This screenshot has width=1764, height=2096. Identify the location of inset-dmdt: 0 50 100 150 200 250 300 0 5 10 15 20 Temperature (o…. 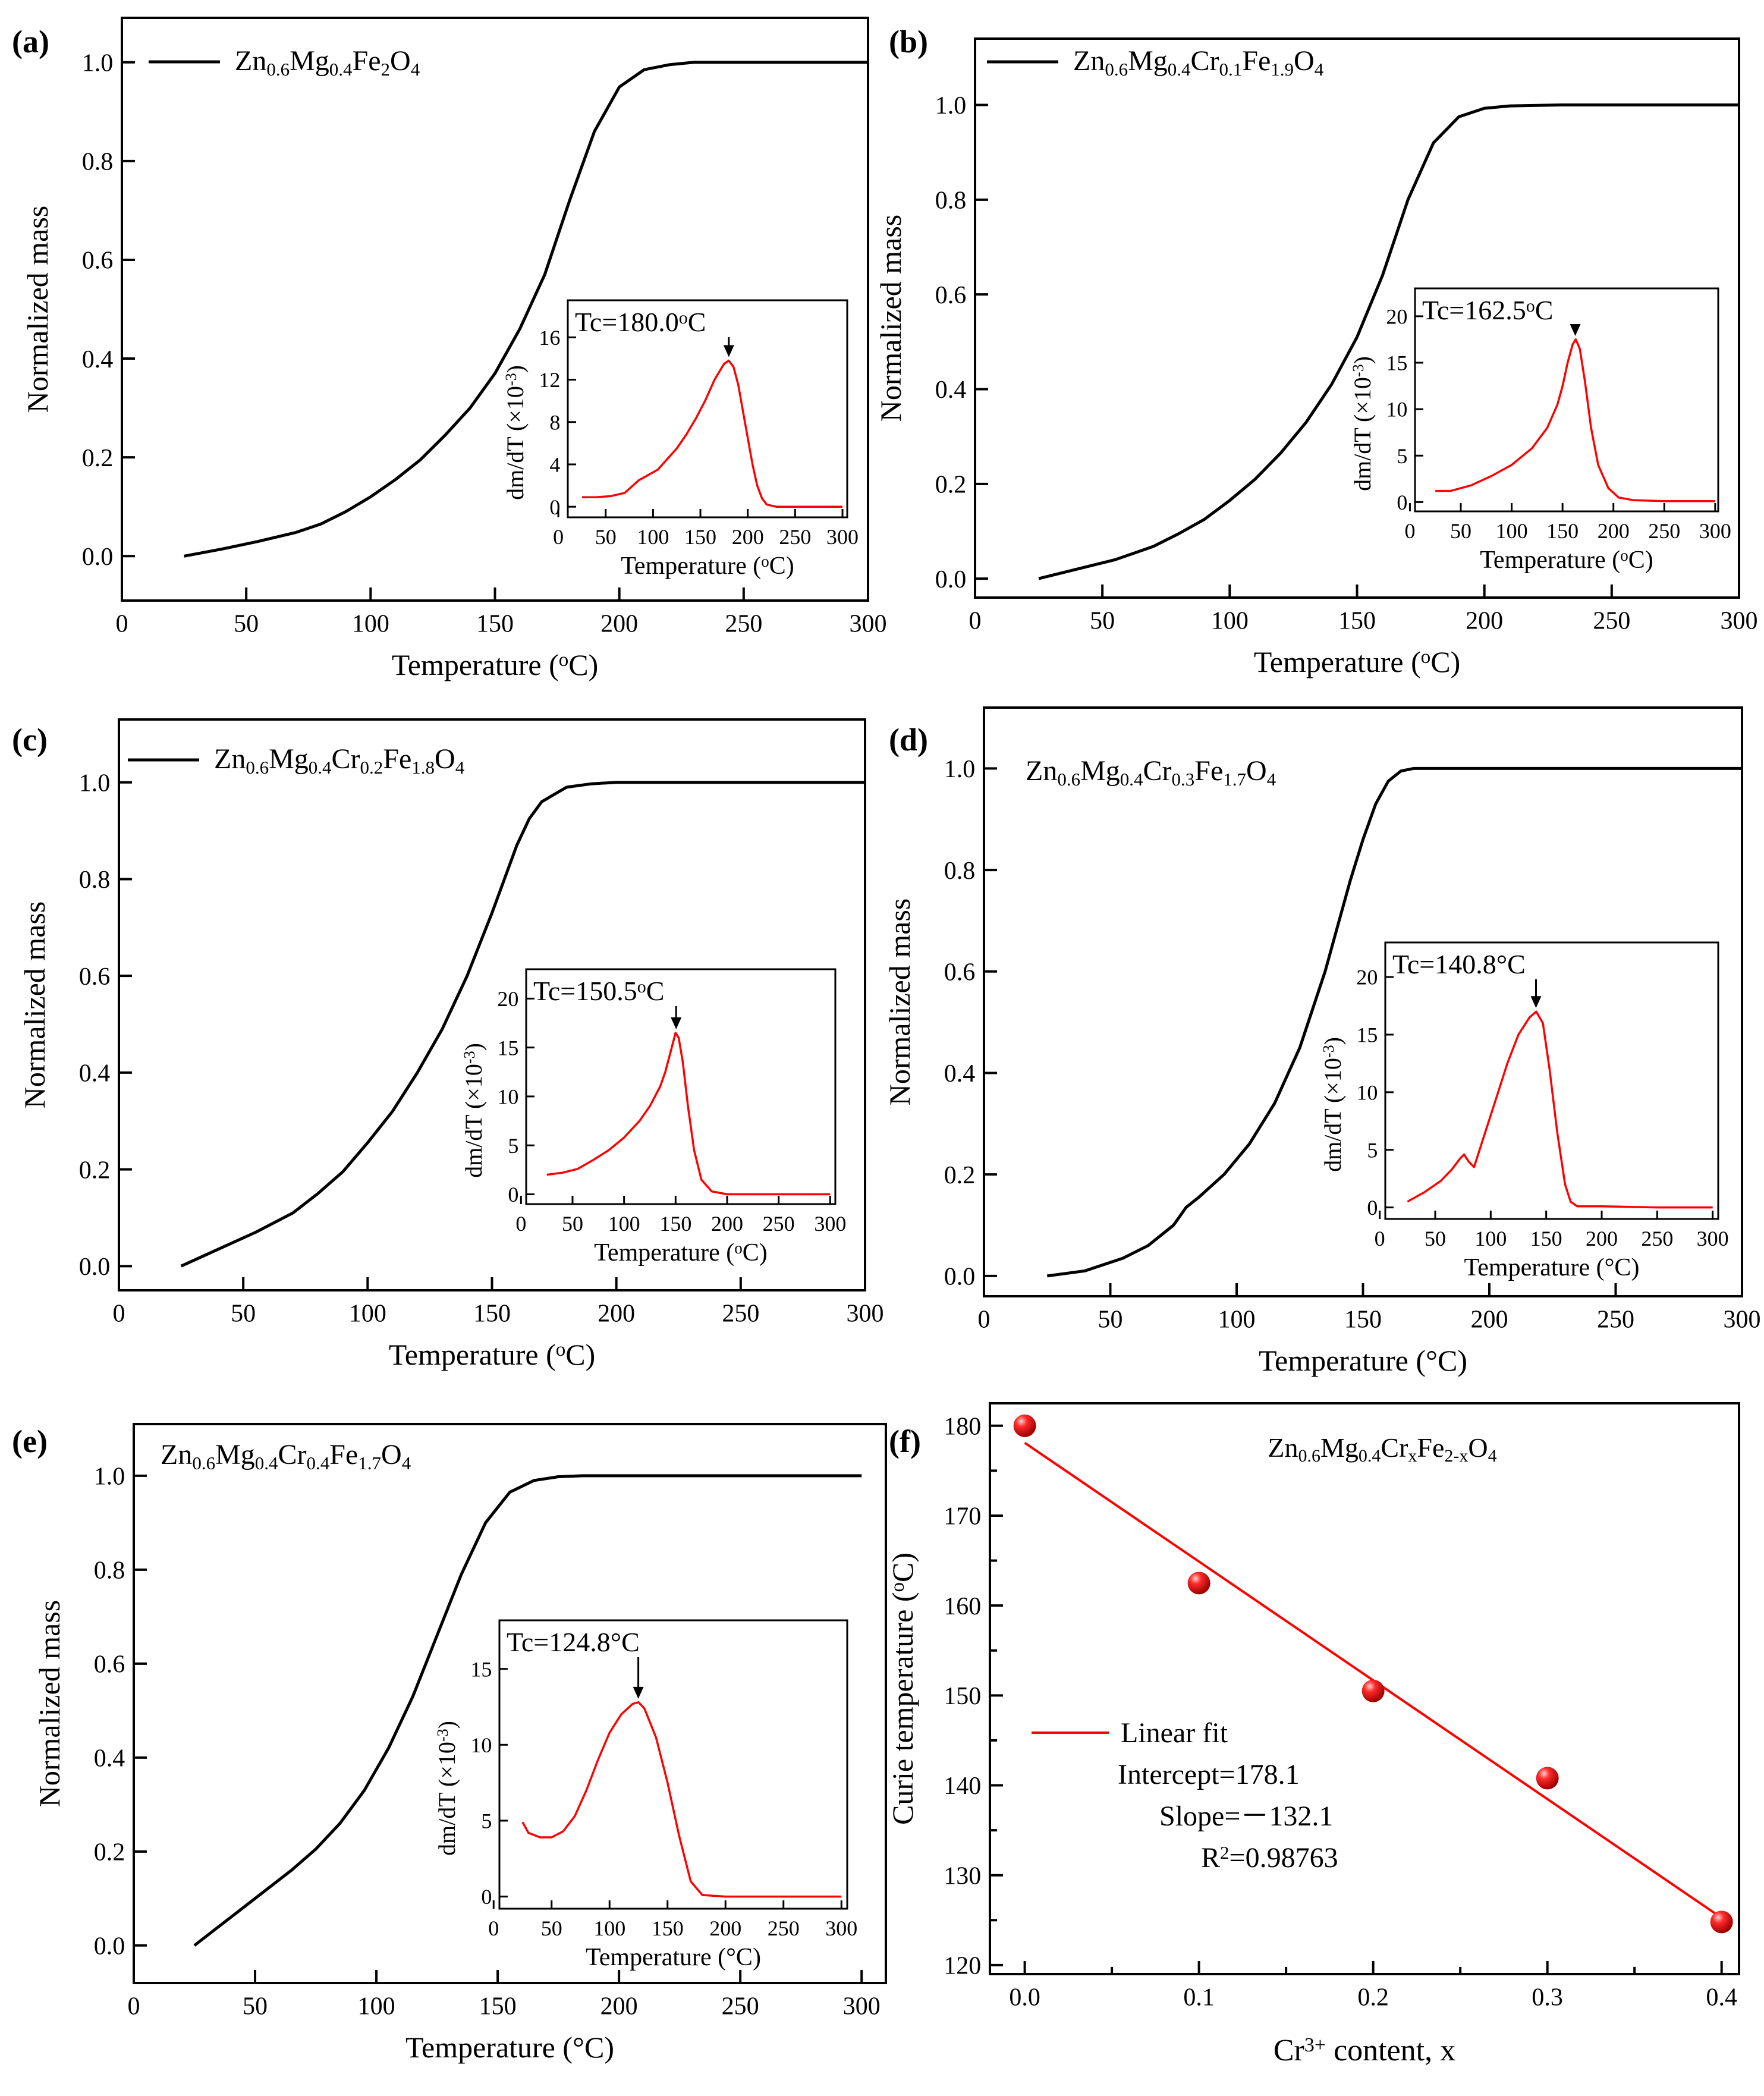
(1540, 430).